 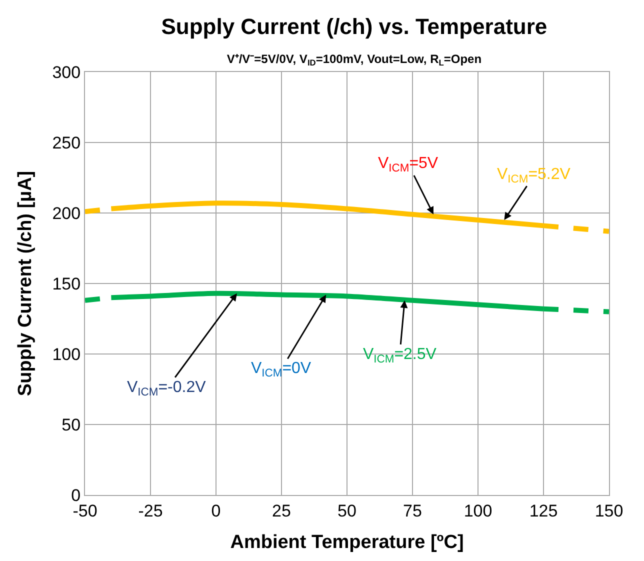 What do you see at coordinates (543, 510) in the screenshot?
I see `x-tick-label: 125` at bounding box center [543, 510].